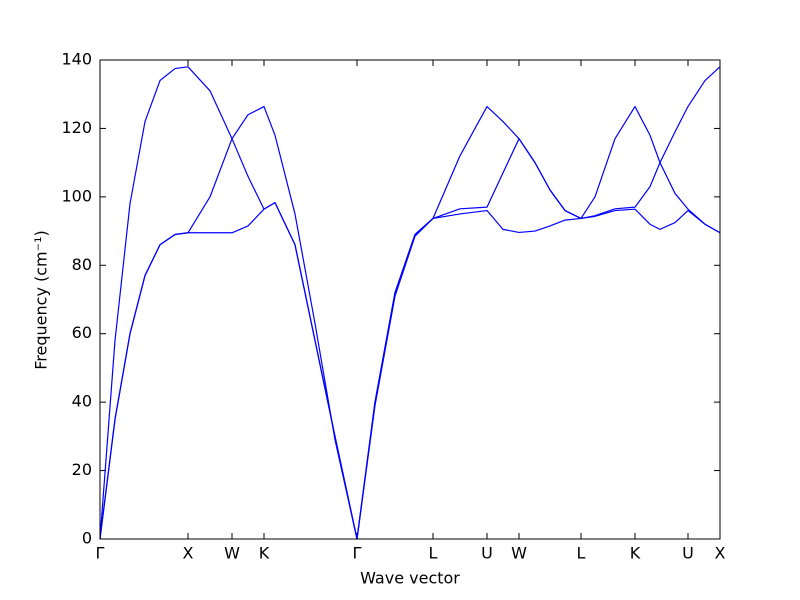 The height and width of the screenshot is (600, 800). What do you see at coordinates (87, 538) in the screenshot?
I see `y-tick-label: 0` at bounding box center [87, 538].